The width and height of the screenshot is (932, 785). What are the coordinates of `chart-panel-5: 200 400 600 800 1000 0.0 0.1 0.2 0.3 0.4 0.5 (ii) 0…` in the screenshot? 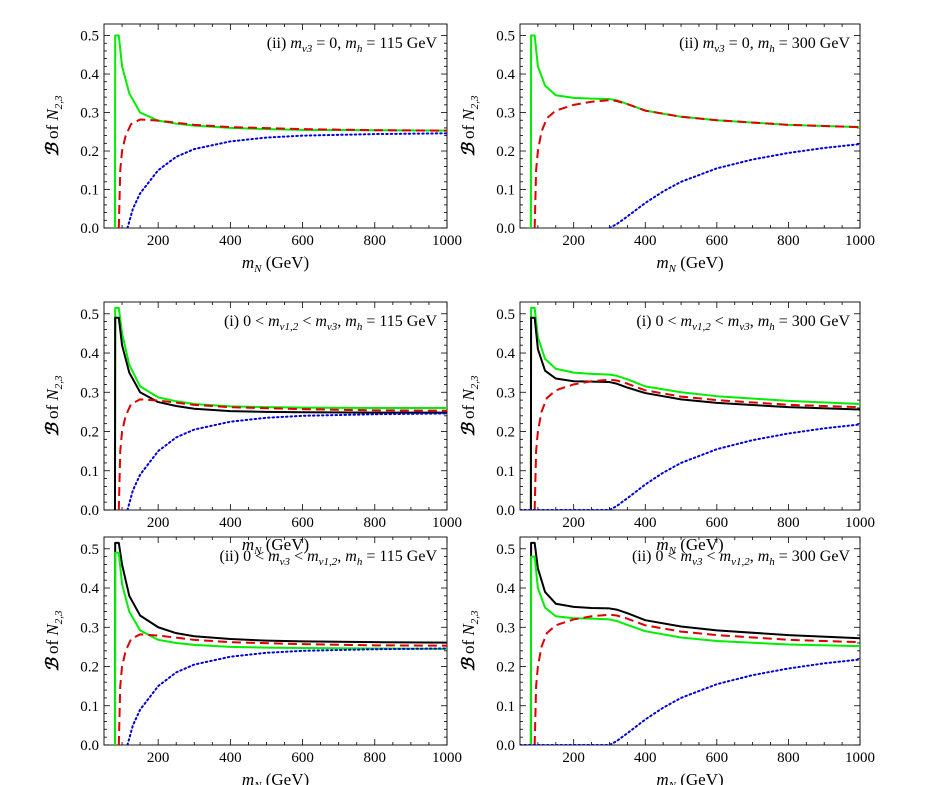 It's located at (252, 660).